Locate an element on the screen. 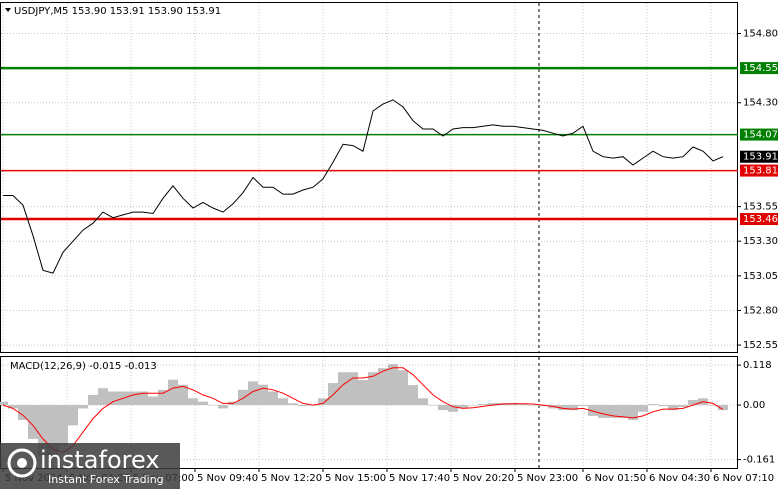 The width and height of the screenshot is (781, 489). y-tick-label: 0.118 is located at coordinates (757, 365).